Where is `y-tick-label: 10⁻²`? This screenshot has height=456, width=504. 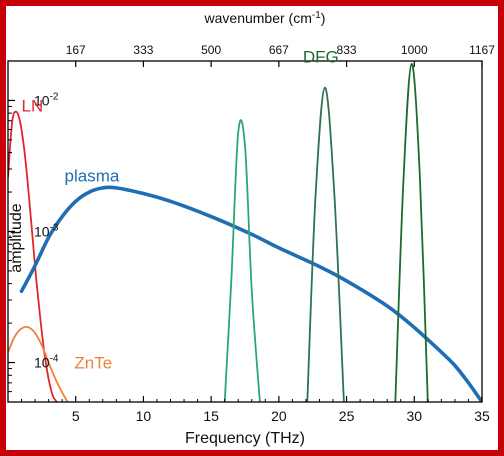 y-tick-label: 10⁻² is located at coordinates (46, 99).